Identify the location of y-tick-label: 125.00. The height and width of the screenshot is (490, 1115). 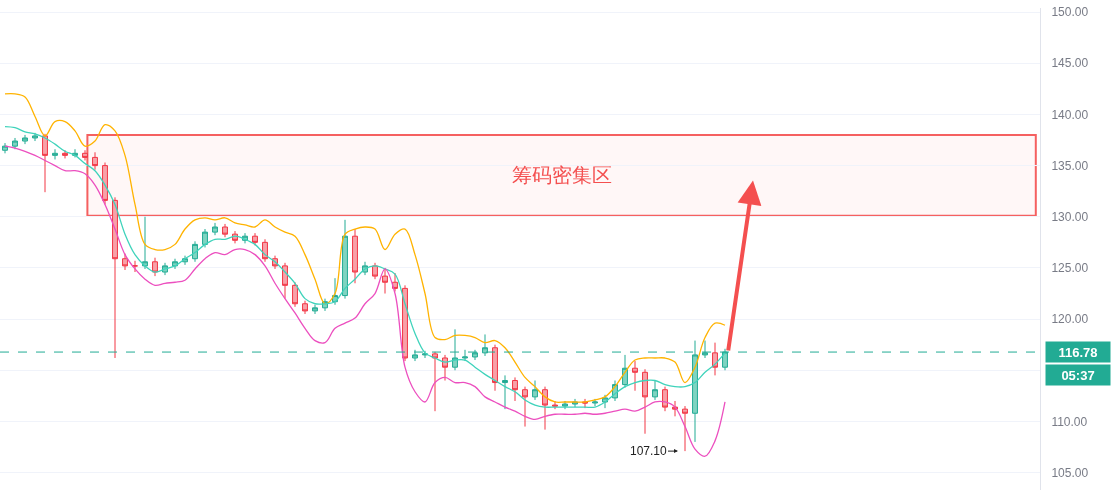
(1070, 268).